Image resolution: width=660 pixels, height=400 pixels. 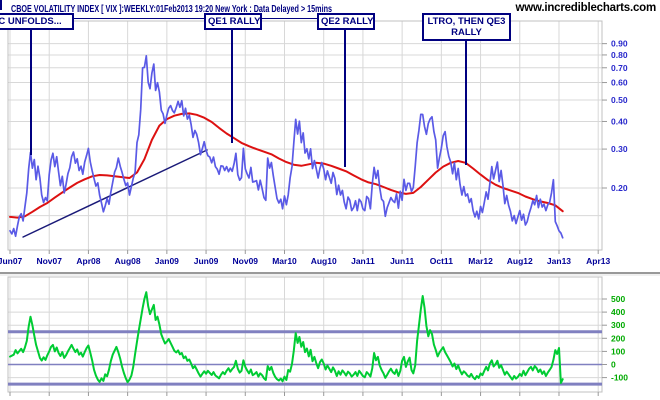 I want to click on indicator-axis-label: -100, so click(x=619, y=378).